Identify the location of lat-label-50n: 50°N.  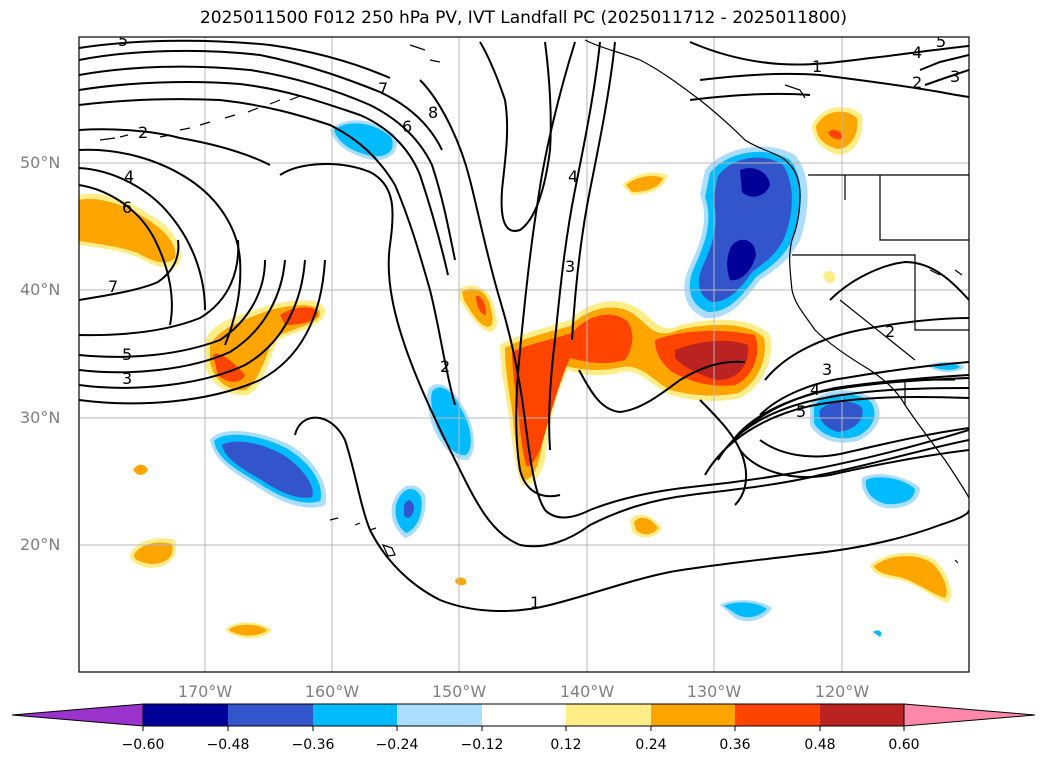
(40, 162).